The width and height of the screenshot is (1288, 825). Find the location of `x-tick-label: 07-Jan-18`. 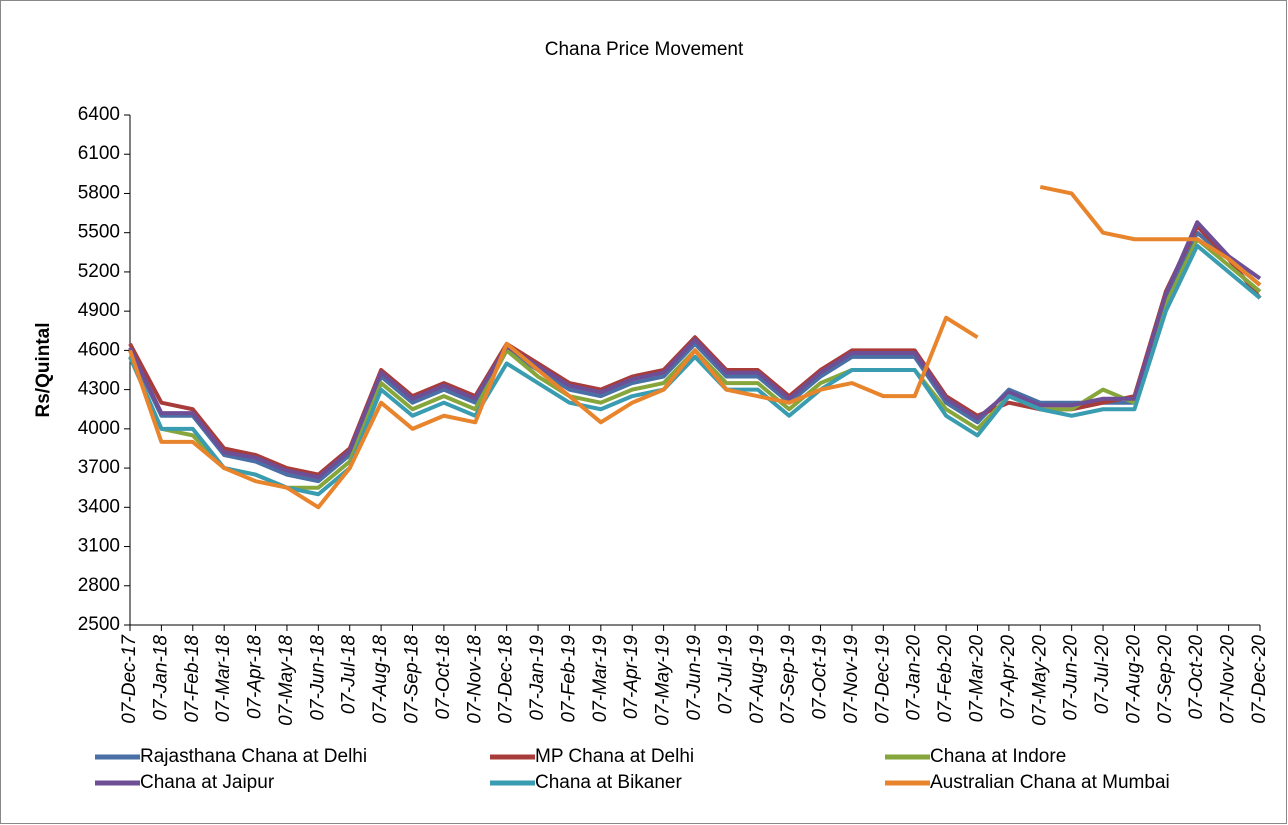

x-tick-label: 07-Jan-18 is located at coordinates (160, 678).